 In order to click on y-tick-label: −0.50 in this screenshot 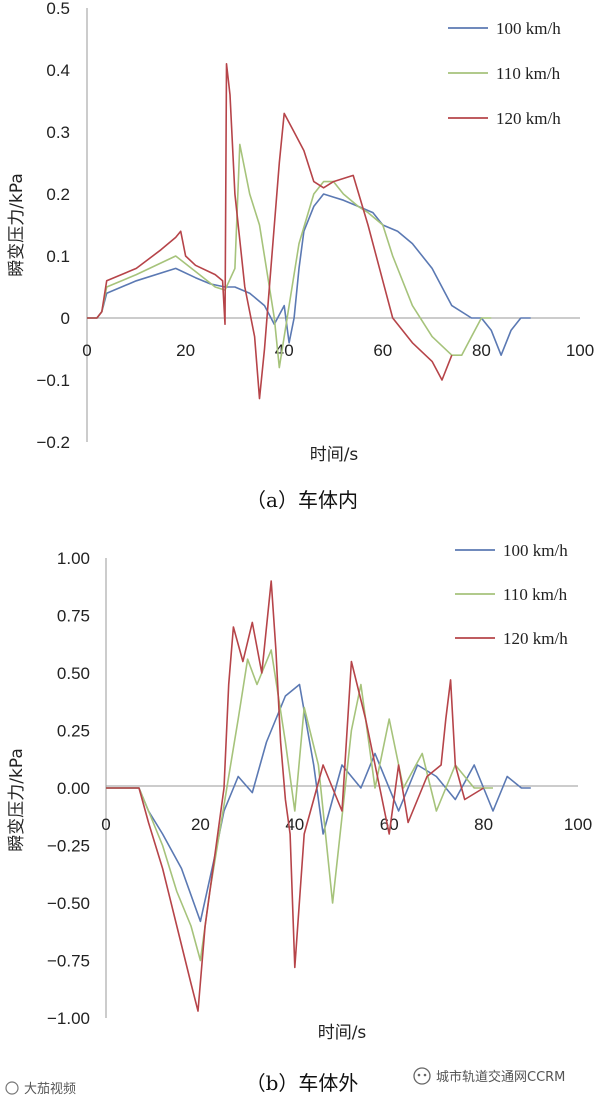, I will do `click(68, 903)`.